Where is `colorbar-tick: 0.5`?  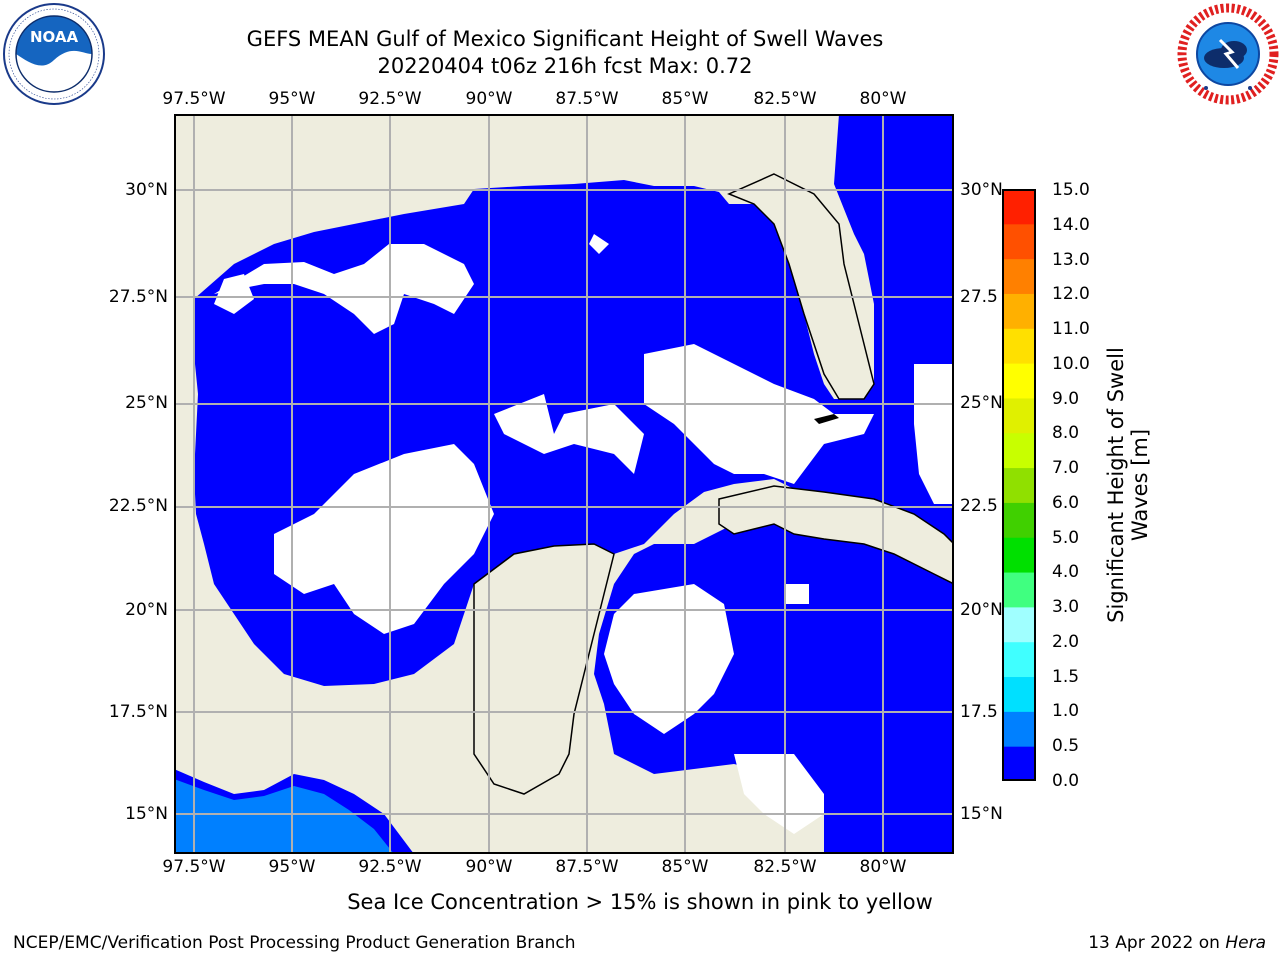
colorbar-tick: 0.5 is located at coordinates (1066, 746).